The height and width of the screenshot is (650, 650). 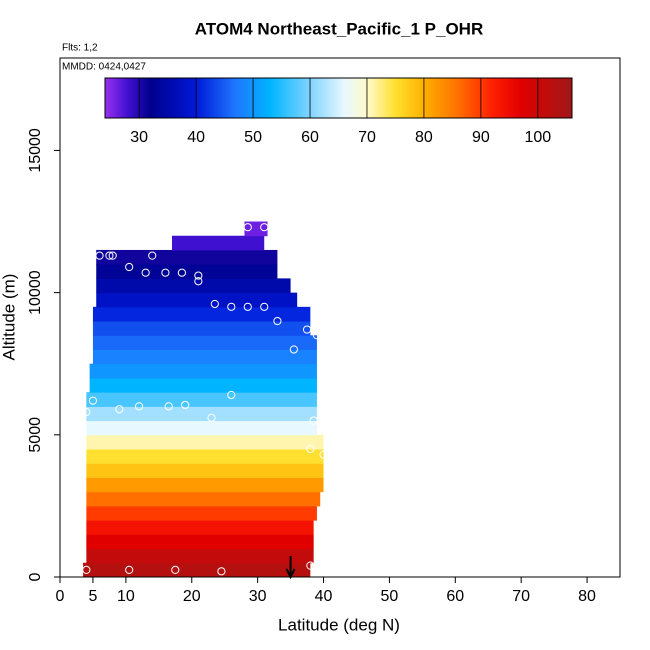 I want to click on chart-title: ATOM4 Northeast_Pacific_1 P_OHR, so click(x=339, y=28).